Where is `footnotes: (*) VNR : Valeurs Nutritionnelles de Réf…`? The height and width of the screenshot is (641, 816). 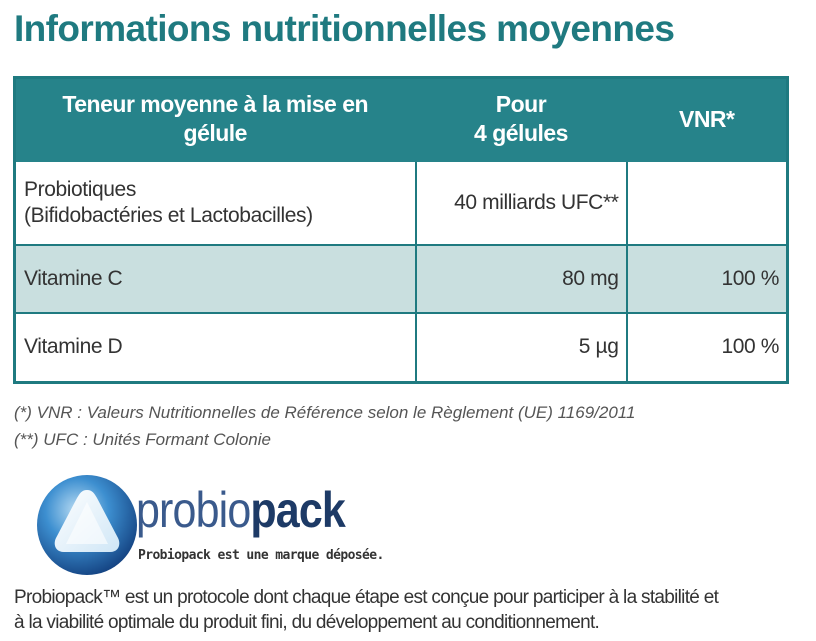 footnotes: (*) VNR : Valeurs Nutritionnelles de Réf… is located at coordinates (324, 426).